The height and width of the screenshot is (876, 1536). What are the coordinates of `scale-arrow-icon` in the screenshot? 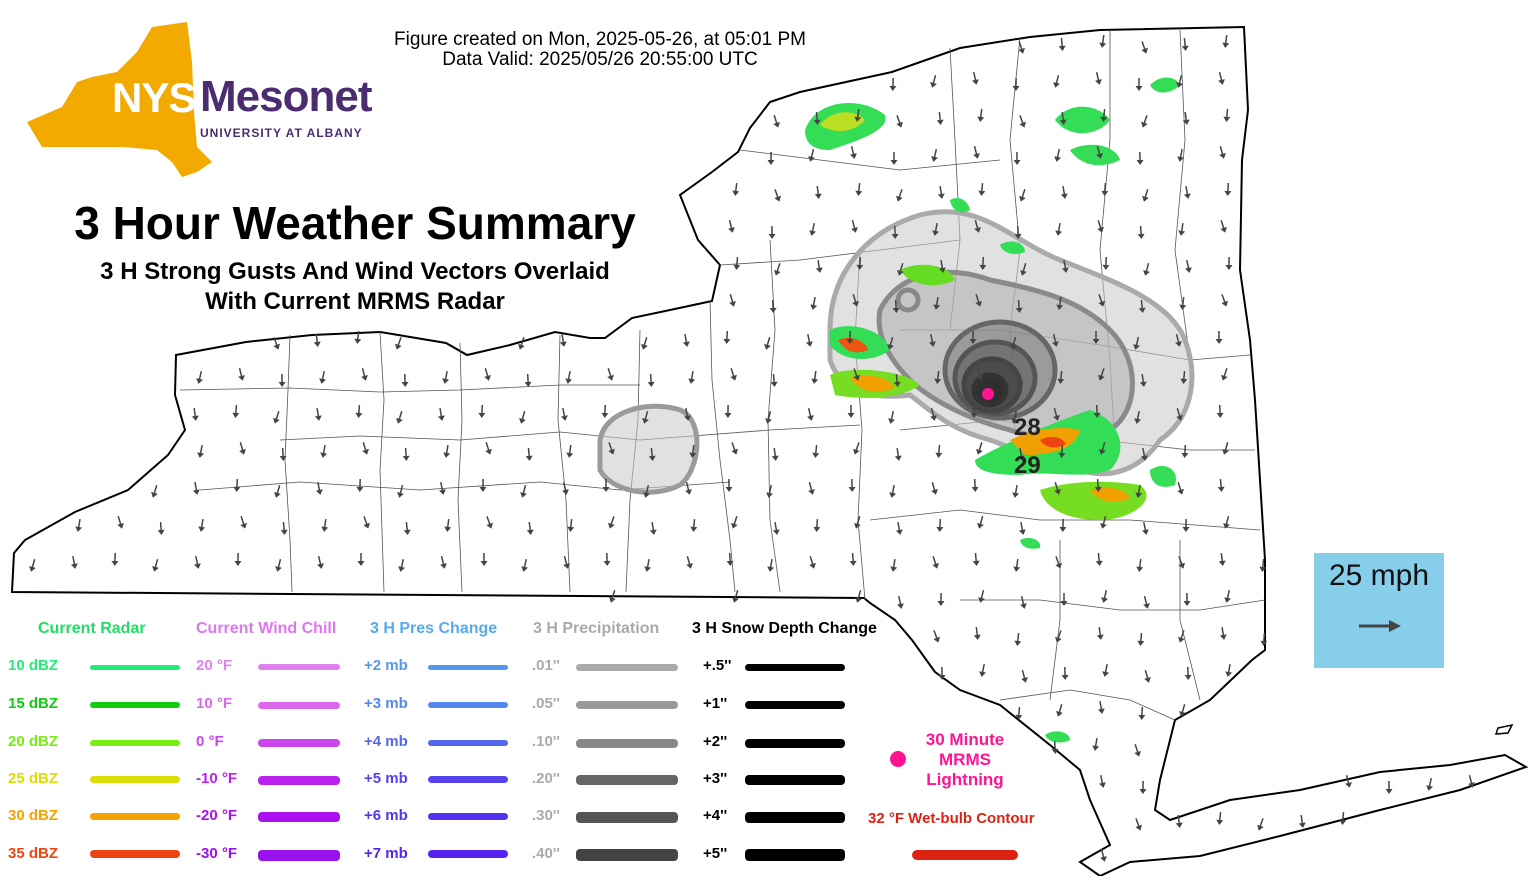 It's located at (1380, 626).